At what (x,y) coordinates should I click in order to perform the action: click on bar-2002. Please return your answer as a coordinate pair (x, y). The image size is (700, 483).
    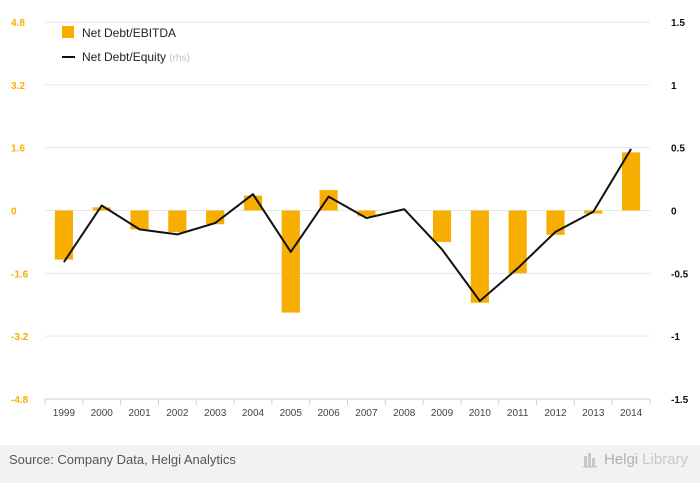
    Looking at the image, I should click on (177, 221).